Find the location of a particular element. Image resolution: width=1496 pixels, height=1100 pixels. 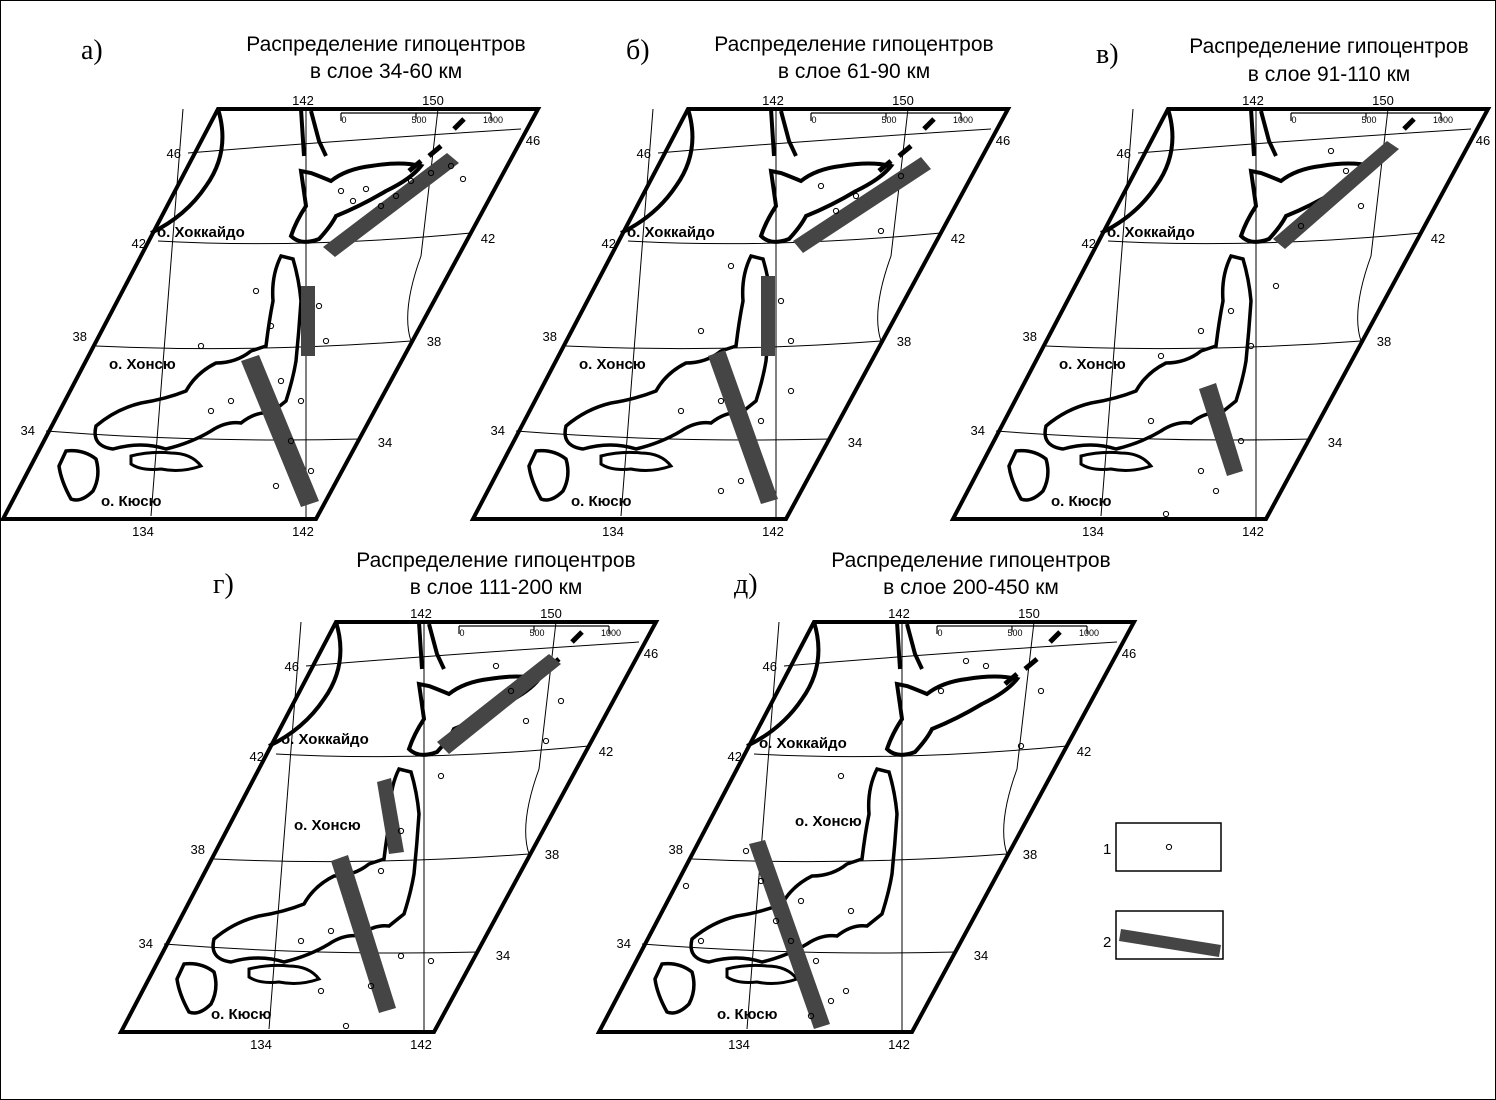

hypocenter-dots-g is located at coordinates (431, 846).